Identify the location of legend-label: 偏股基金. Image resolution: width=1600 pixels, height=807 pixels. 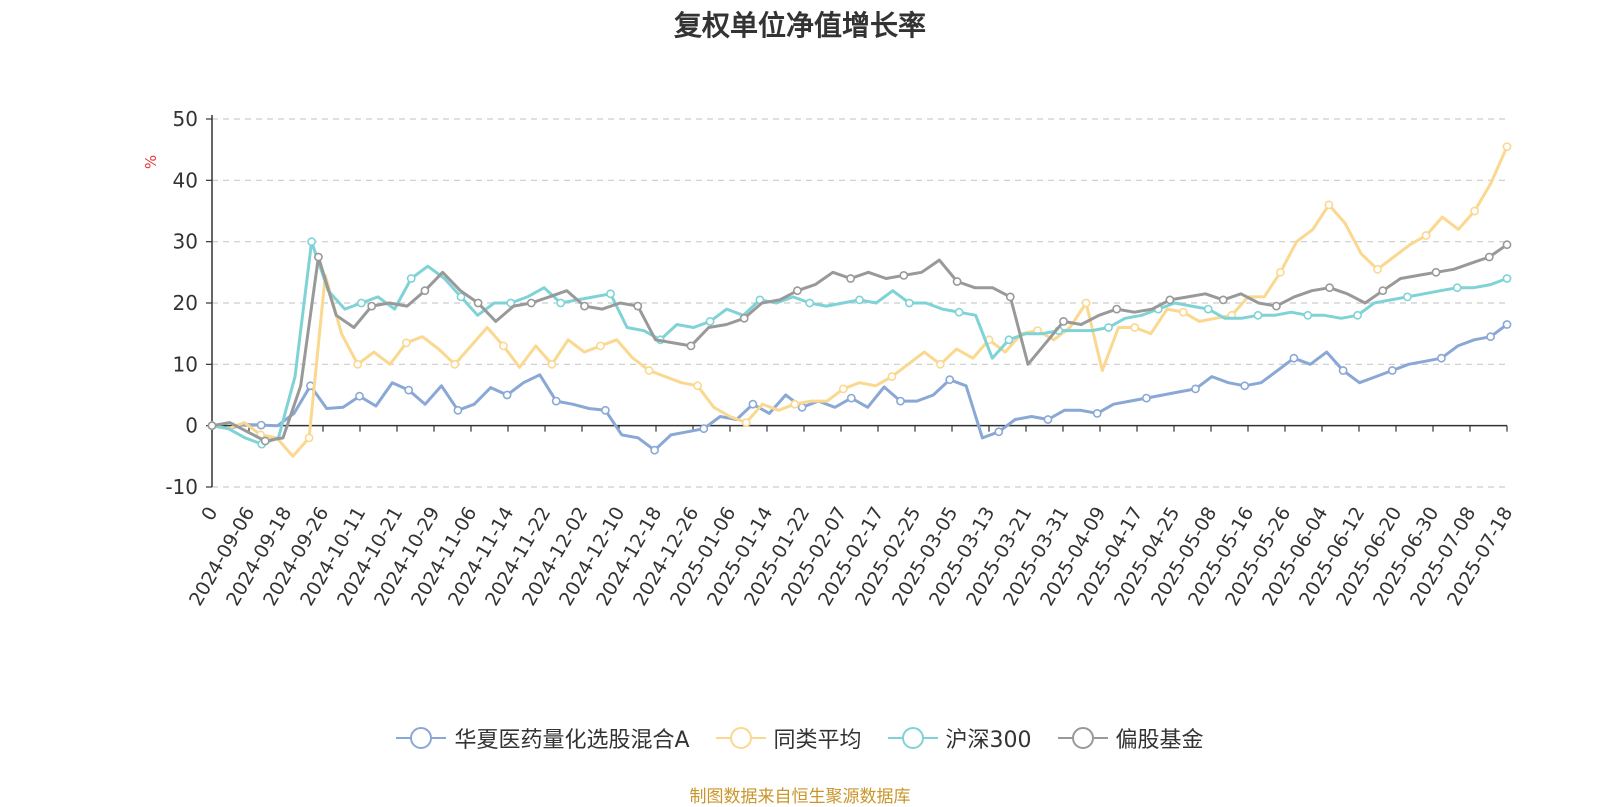
(1159, 740).